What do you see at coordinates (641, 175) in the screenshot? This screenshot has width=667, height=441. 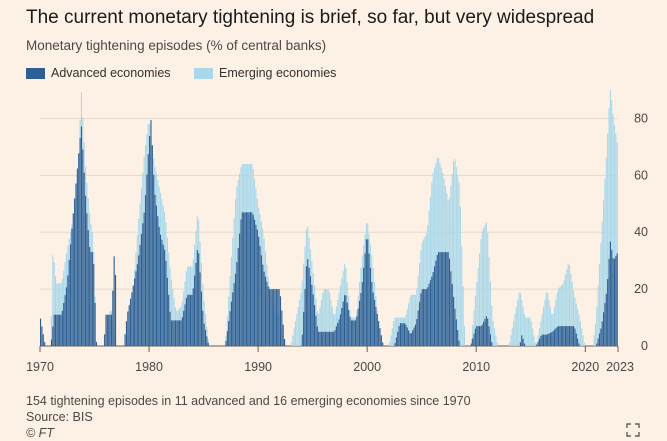 I see `y-tick-label-60: 60` at bounding box center [641, 175].